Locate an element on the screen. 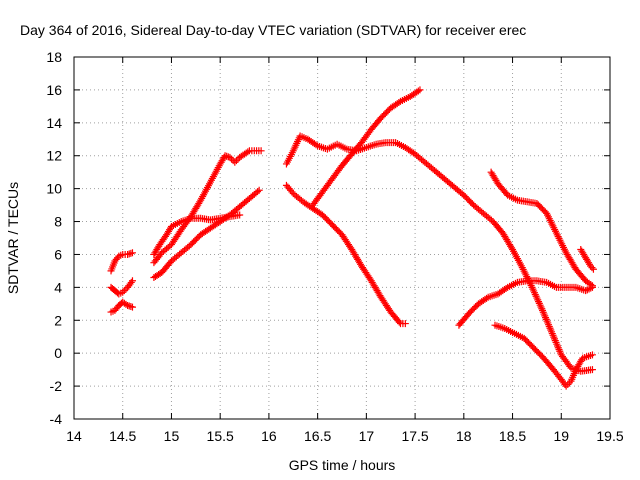  x-tick-label: 16 is located at coordinates (269, 436).